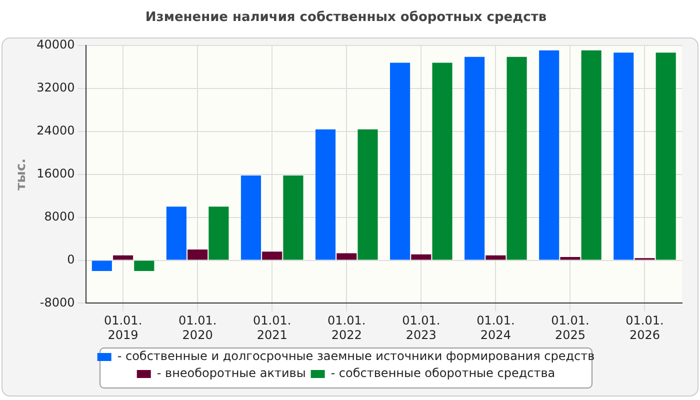  What do you see at coordinates (346, 18) in the screenshot?
I see `chart-title: Изменение наличия собственных оборотных средств` at bounding box center [346, 18].